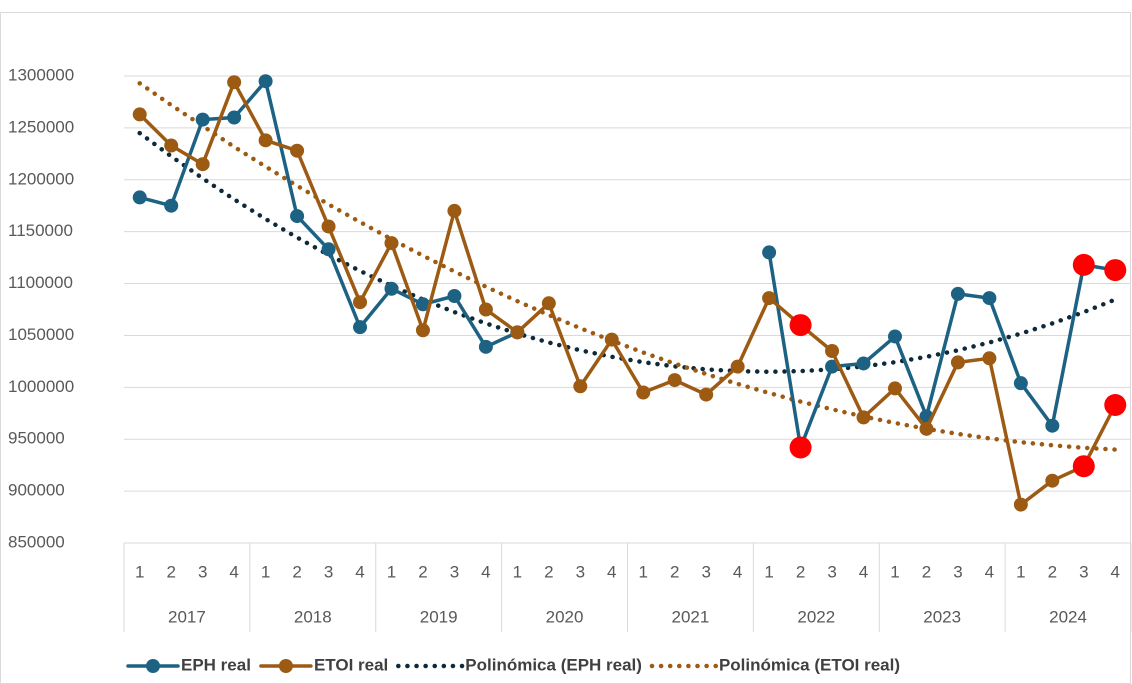 This screenshot has width=1132, height=684. I want to click on year-label: 2019, so click(439, 616).